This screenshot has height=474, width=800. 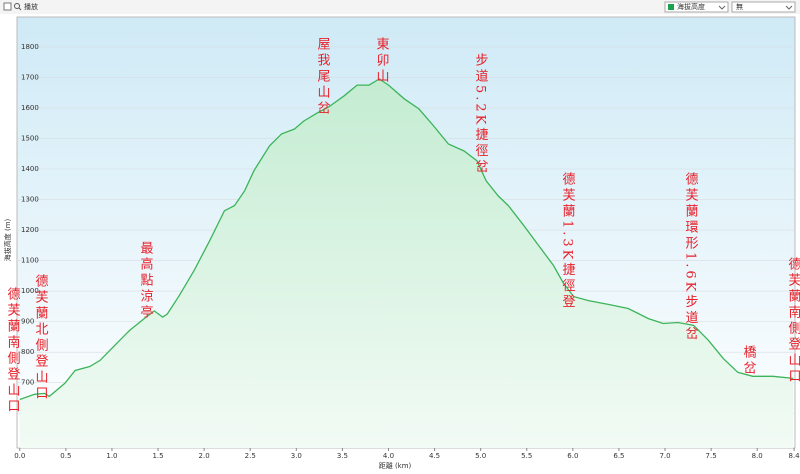 I want to click on y-tick-label: 1800, so click(x=30, y=47).